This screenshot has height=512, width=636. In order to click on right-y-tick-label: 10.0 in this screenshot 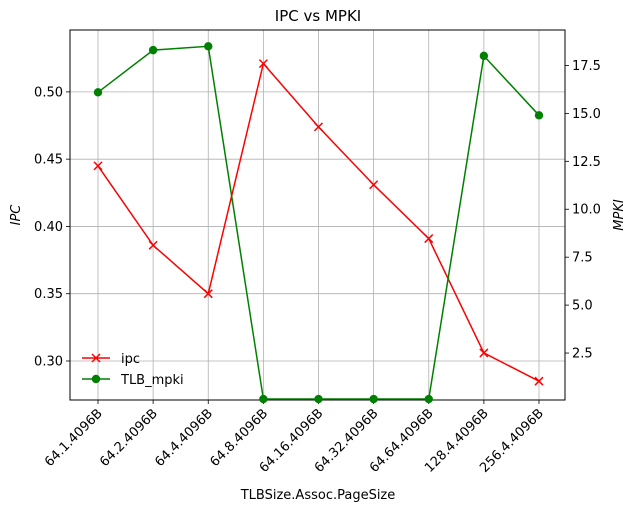, I will do `click(586, 210)`.